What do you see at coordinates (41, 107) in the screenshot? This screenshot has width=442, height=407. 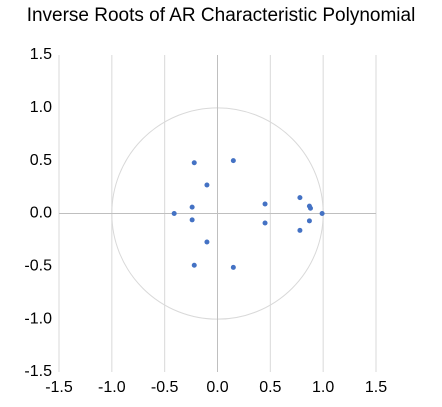 I see `y-tick-label: 1.0` at bounding box center [41, 107].